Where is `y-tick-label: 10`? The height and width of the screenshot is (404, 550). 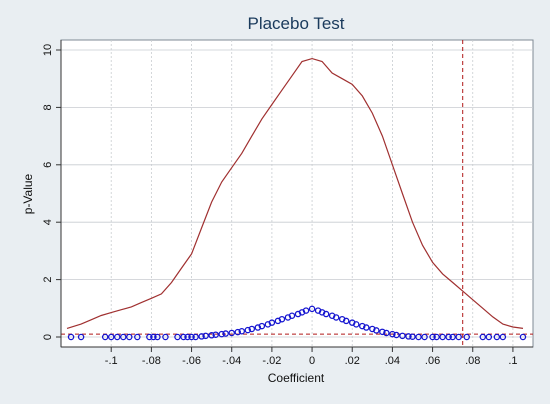 y-tick-label: 10 is located at coordinates (48, 50).